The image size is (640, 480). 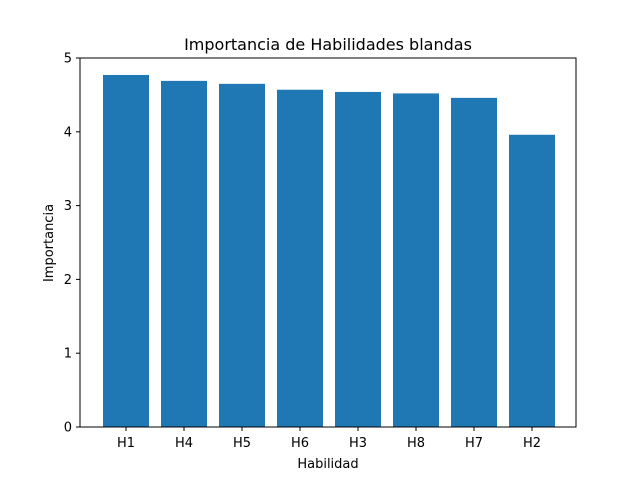 I want to click on bar-h4, so click(x=184, y=254).